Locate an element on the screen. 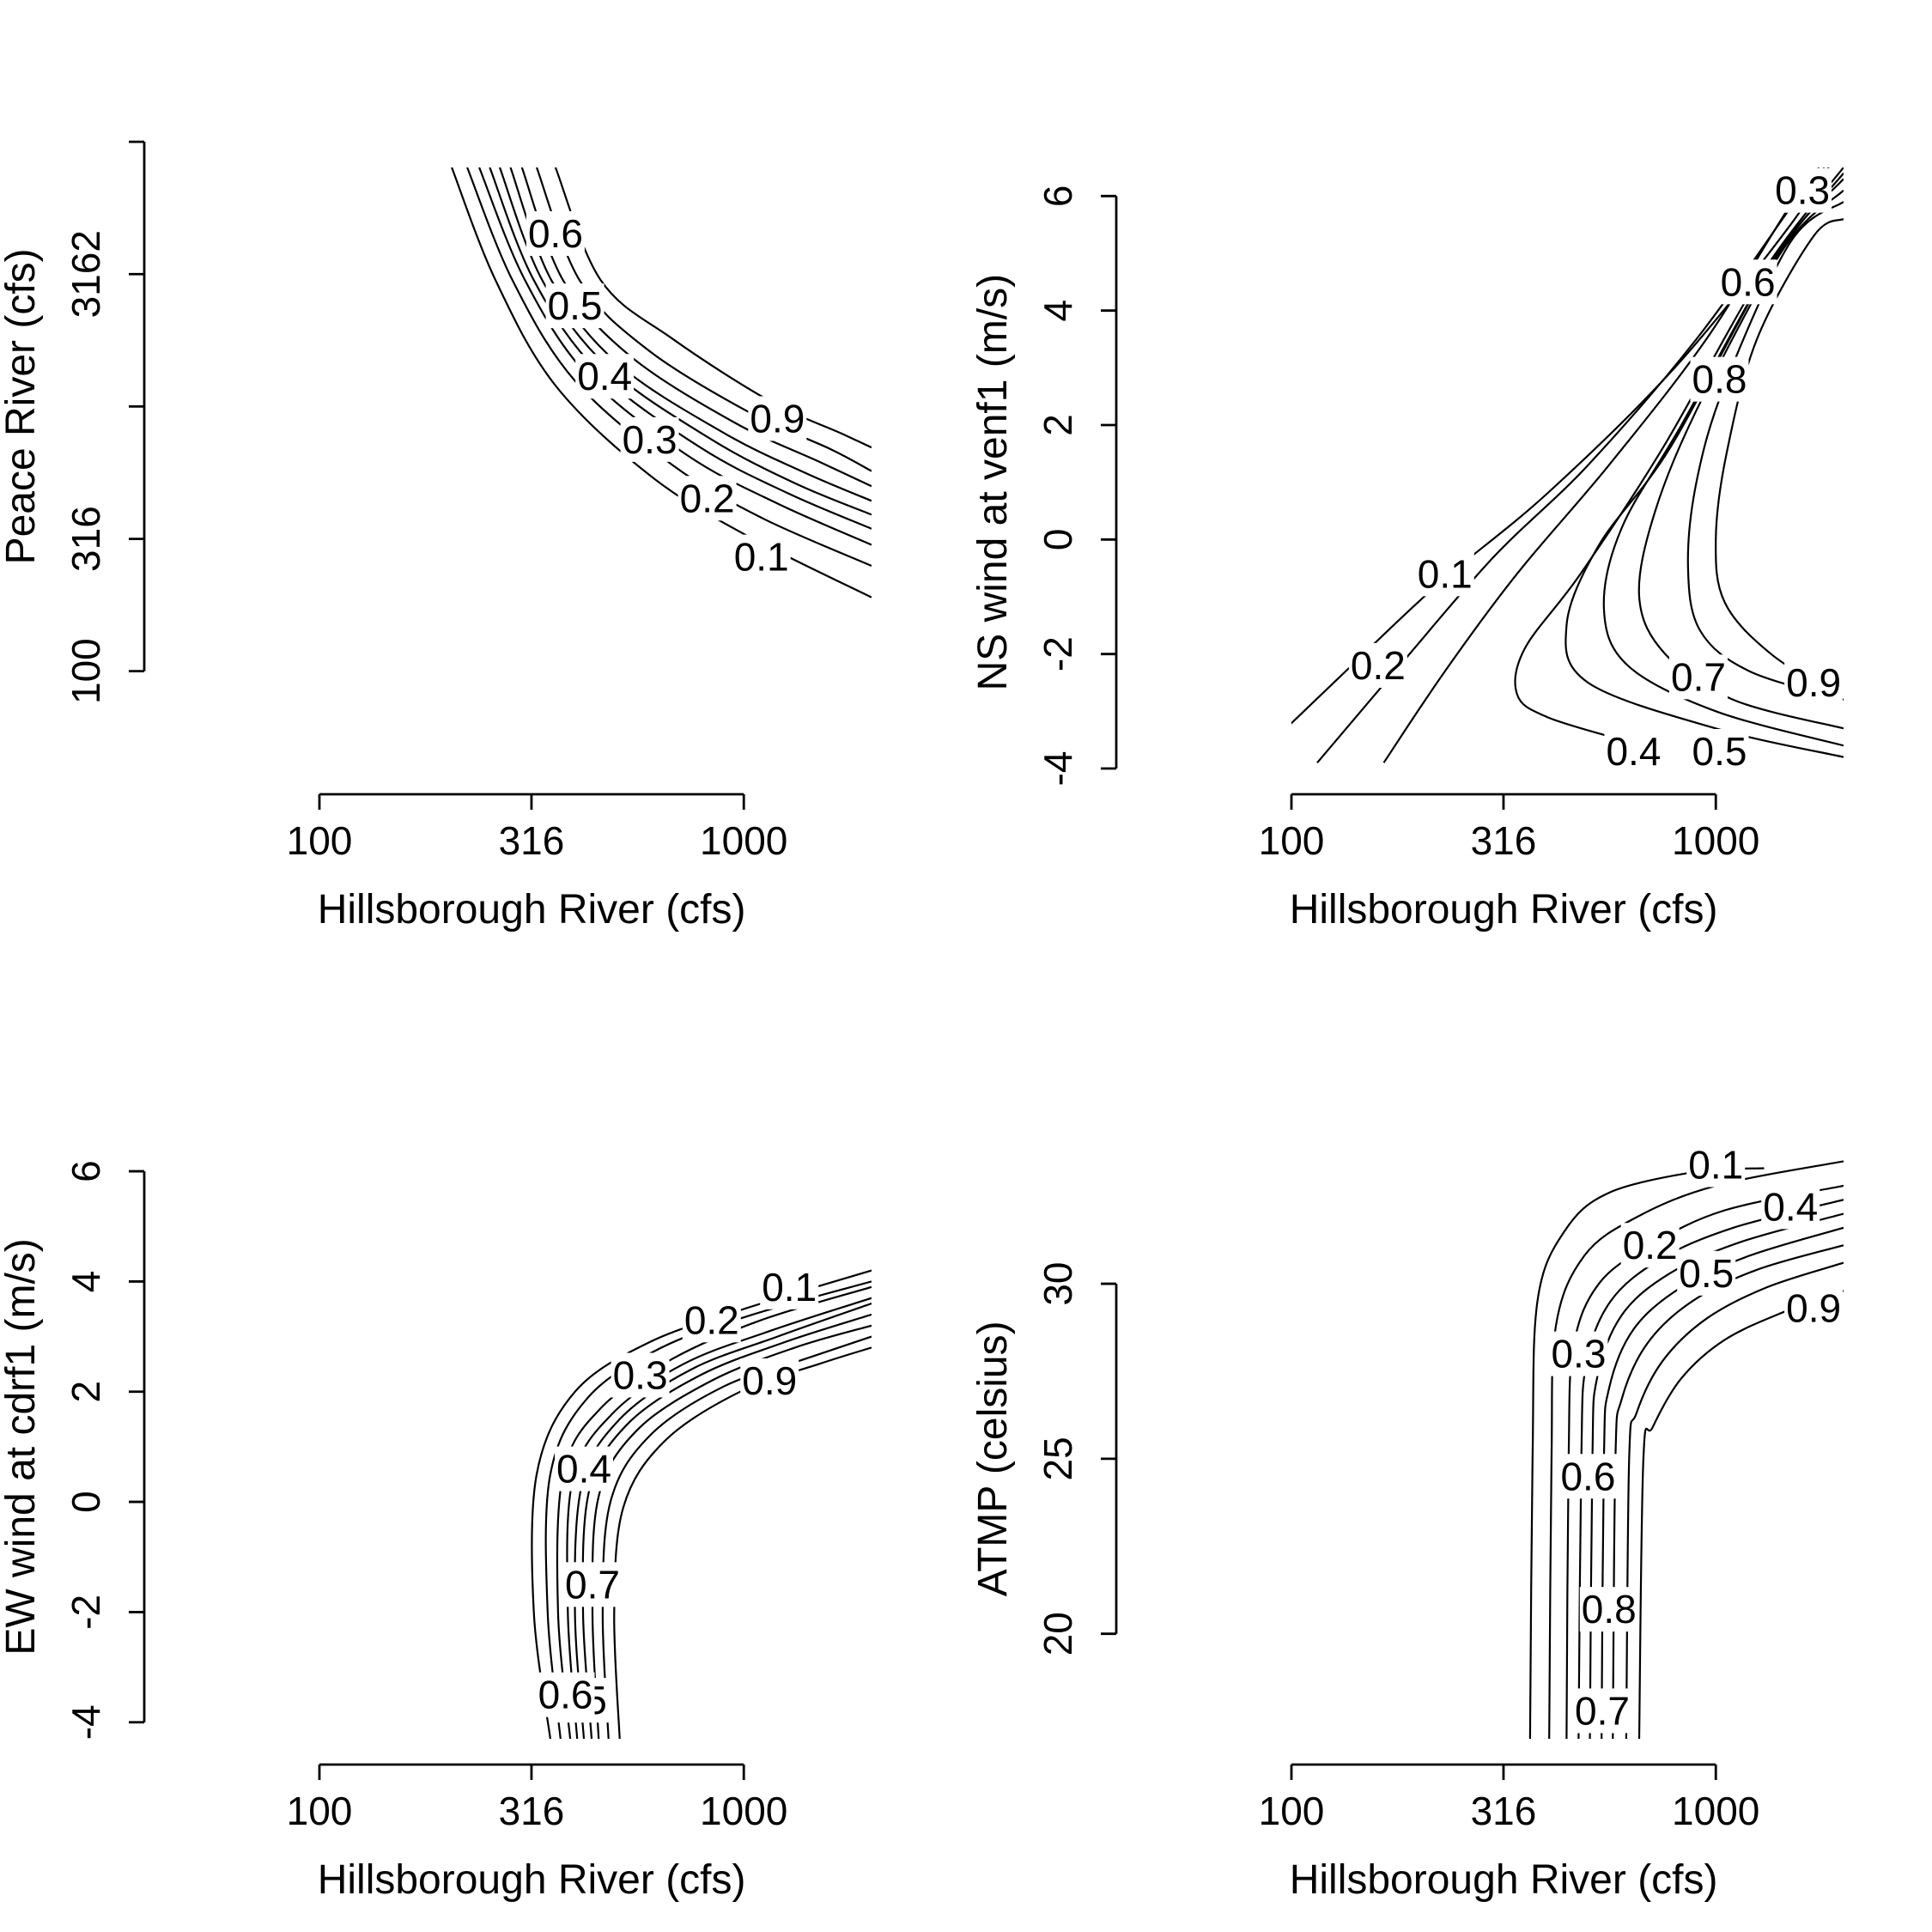 This screenshot has width=1932, height=1932. y-axis-title: ATMP (celsius) is located at coordinates (993, 1459).